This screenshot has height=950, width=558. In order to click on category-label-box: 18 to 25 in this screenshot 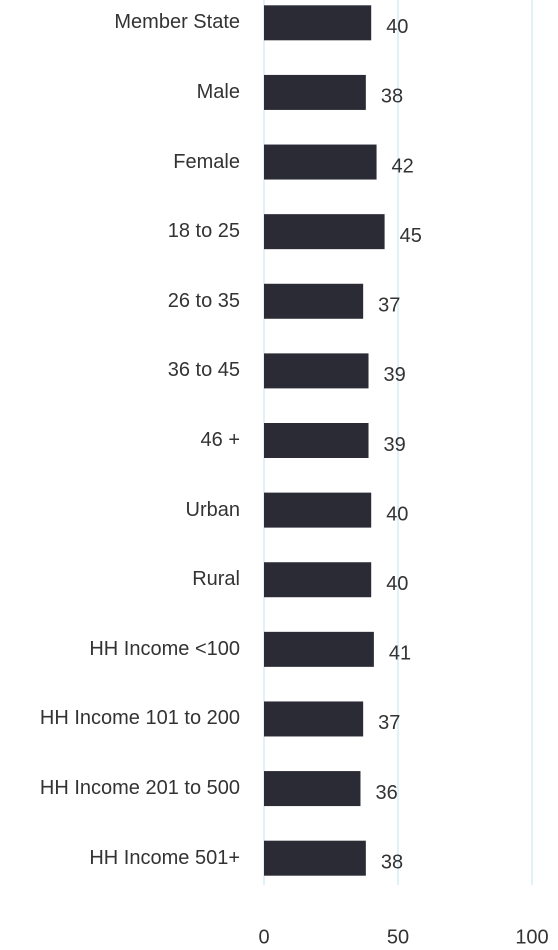, I will do `click(120, 232)`.